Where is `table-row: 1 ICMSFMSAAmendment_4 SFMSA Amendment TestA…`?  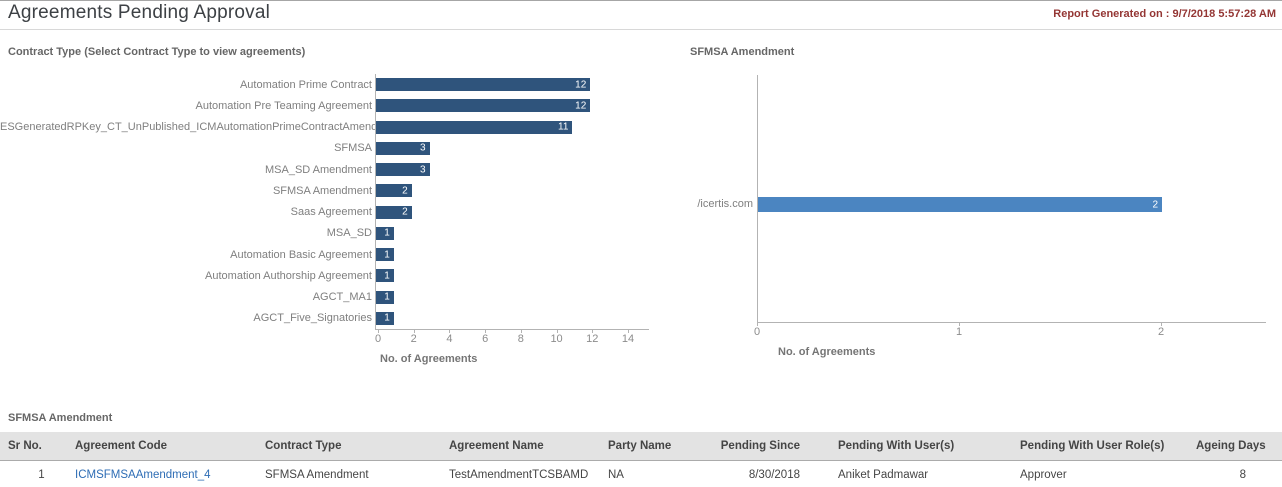 table-row: 1 ICMSFMSAAmendment_4 SFMSA Amendment TestA… is located at coordinates (641, 474).